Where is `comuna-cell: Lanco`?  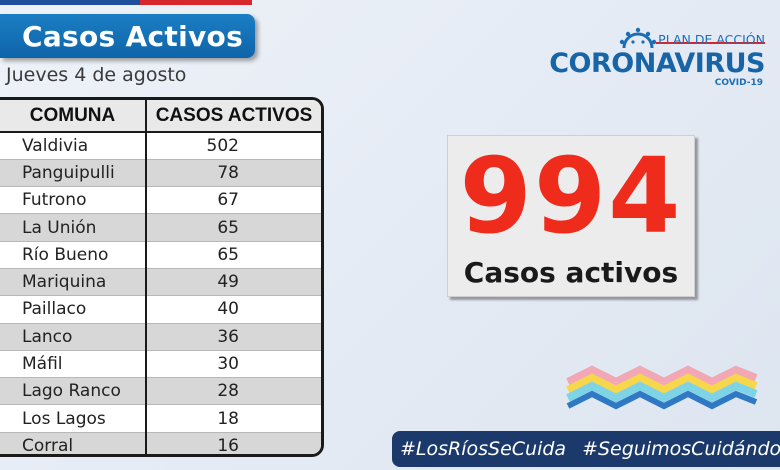
comuna-cell: Lanco is located at coordinates (73, 336).